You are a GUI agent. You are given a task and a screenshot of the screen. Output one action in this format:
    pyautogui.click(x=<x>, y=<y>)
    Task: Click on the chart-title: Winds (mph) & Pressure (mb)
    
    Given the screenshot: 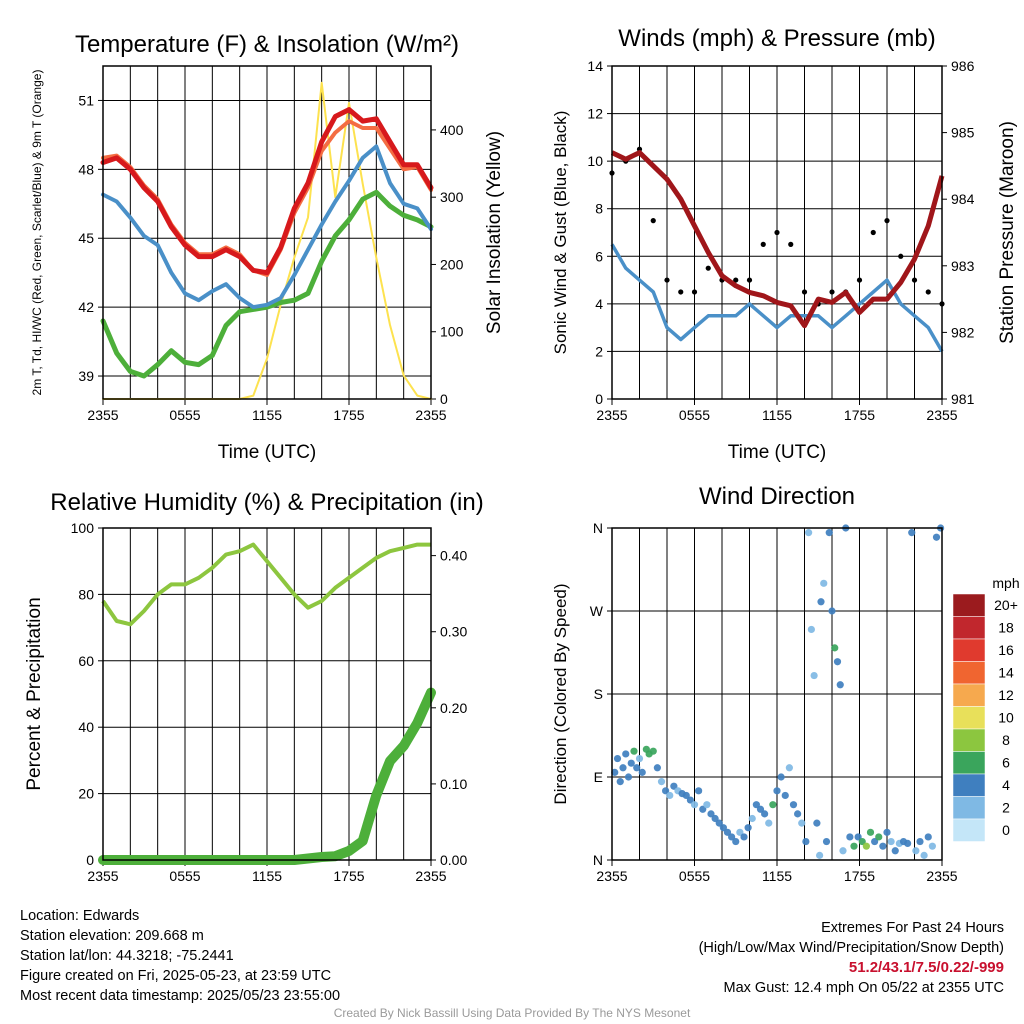 What is the action you would take?
    pyautogui.click(x=776, y=38)
    